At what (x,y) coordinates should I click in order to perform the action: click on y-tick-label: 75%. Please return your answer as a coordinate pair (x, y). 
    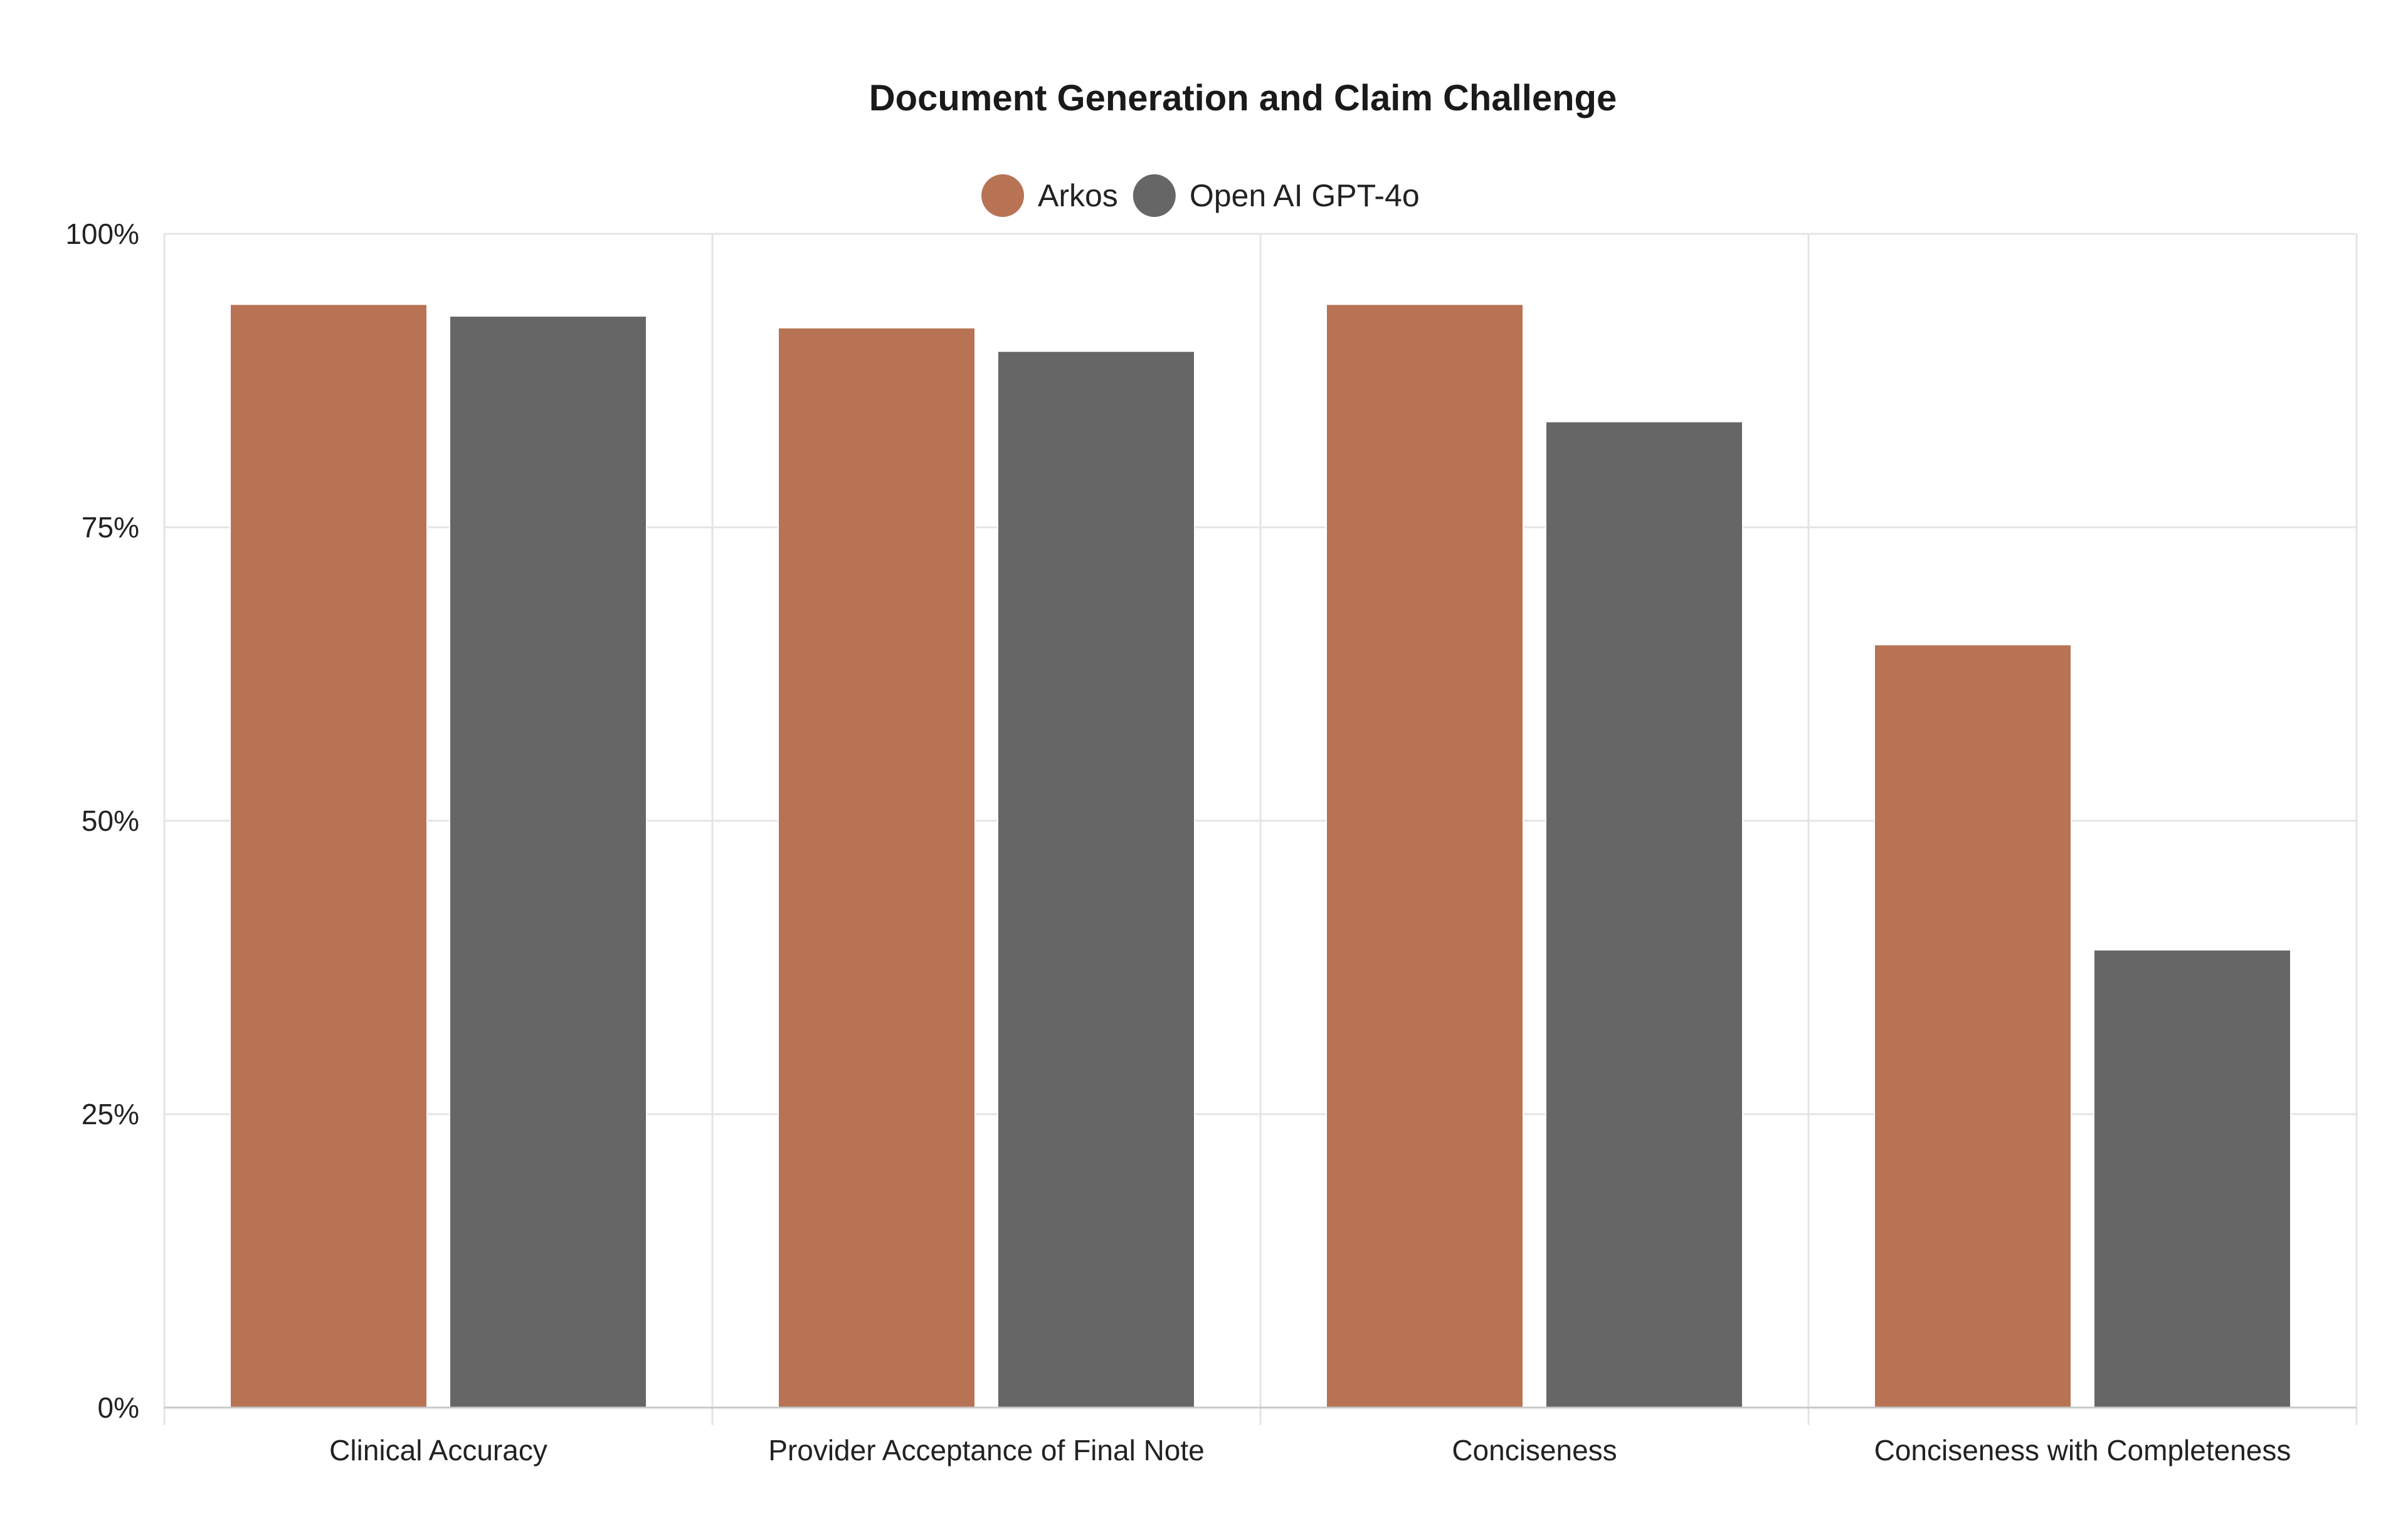
    Looking at the image, I should click on (110, 527).